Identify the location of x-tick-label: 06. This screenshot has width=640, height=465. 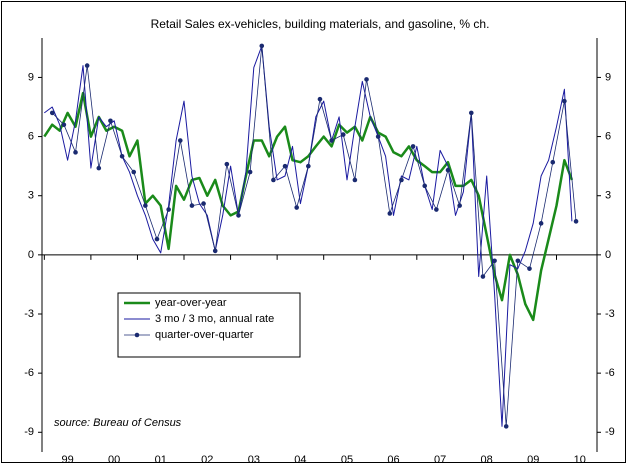
(393, 459).